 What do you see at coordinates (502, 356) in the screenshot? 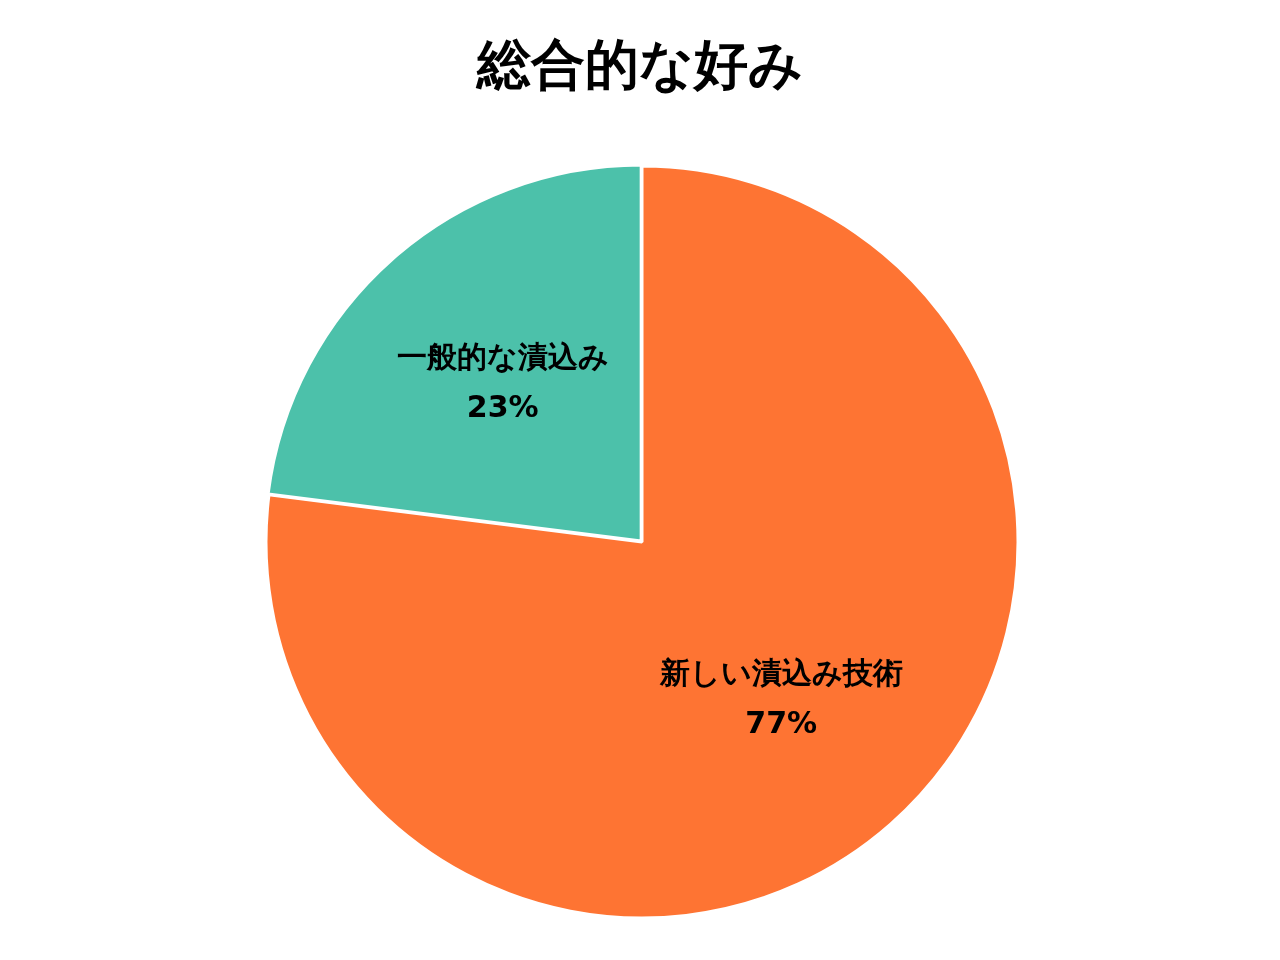
I see `slice-label: 一般的な漬込み` at bounding box center [502, 356].